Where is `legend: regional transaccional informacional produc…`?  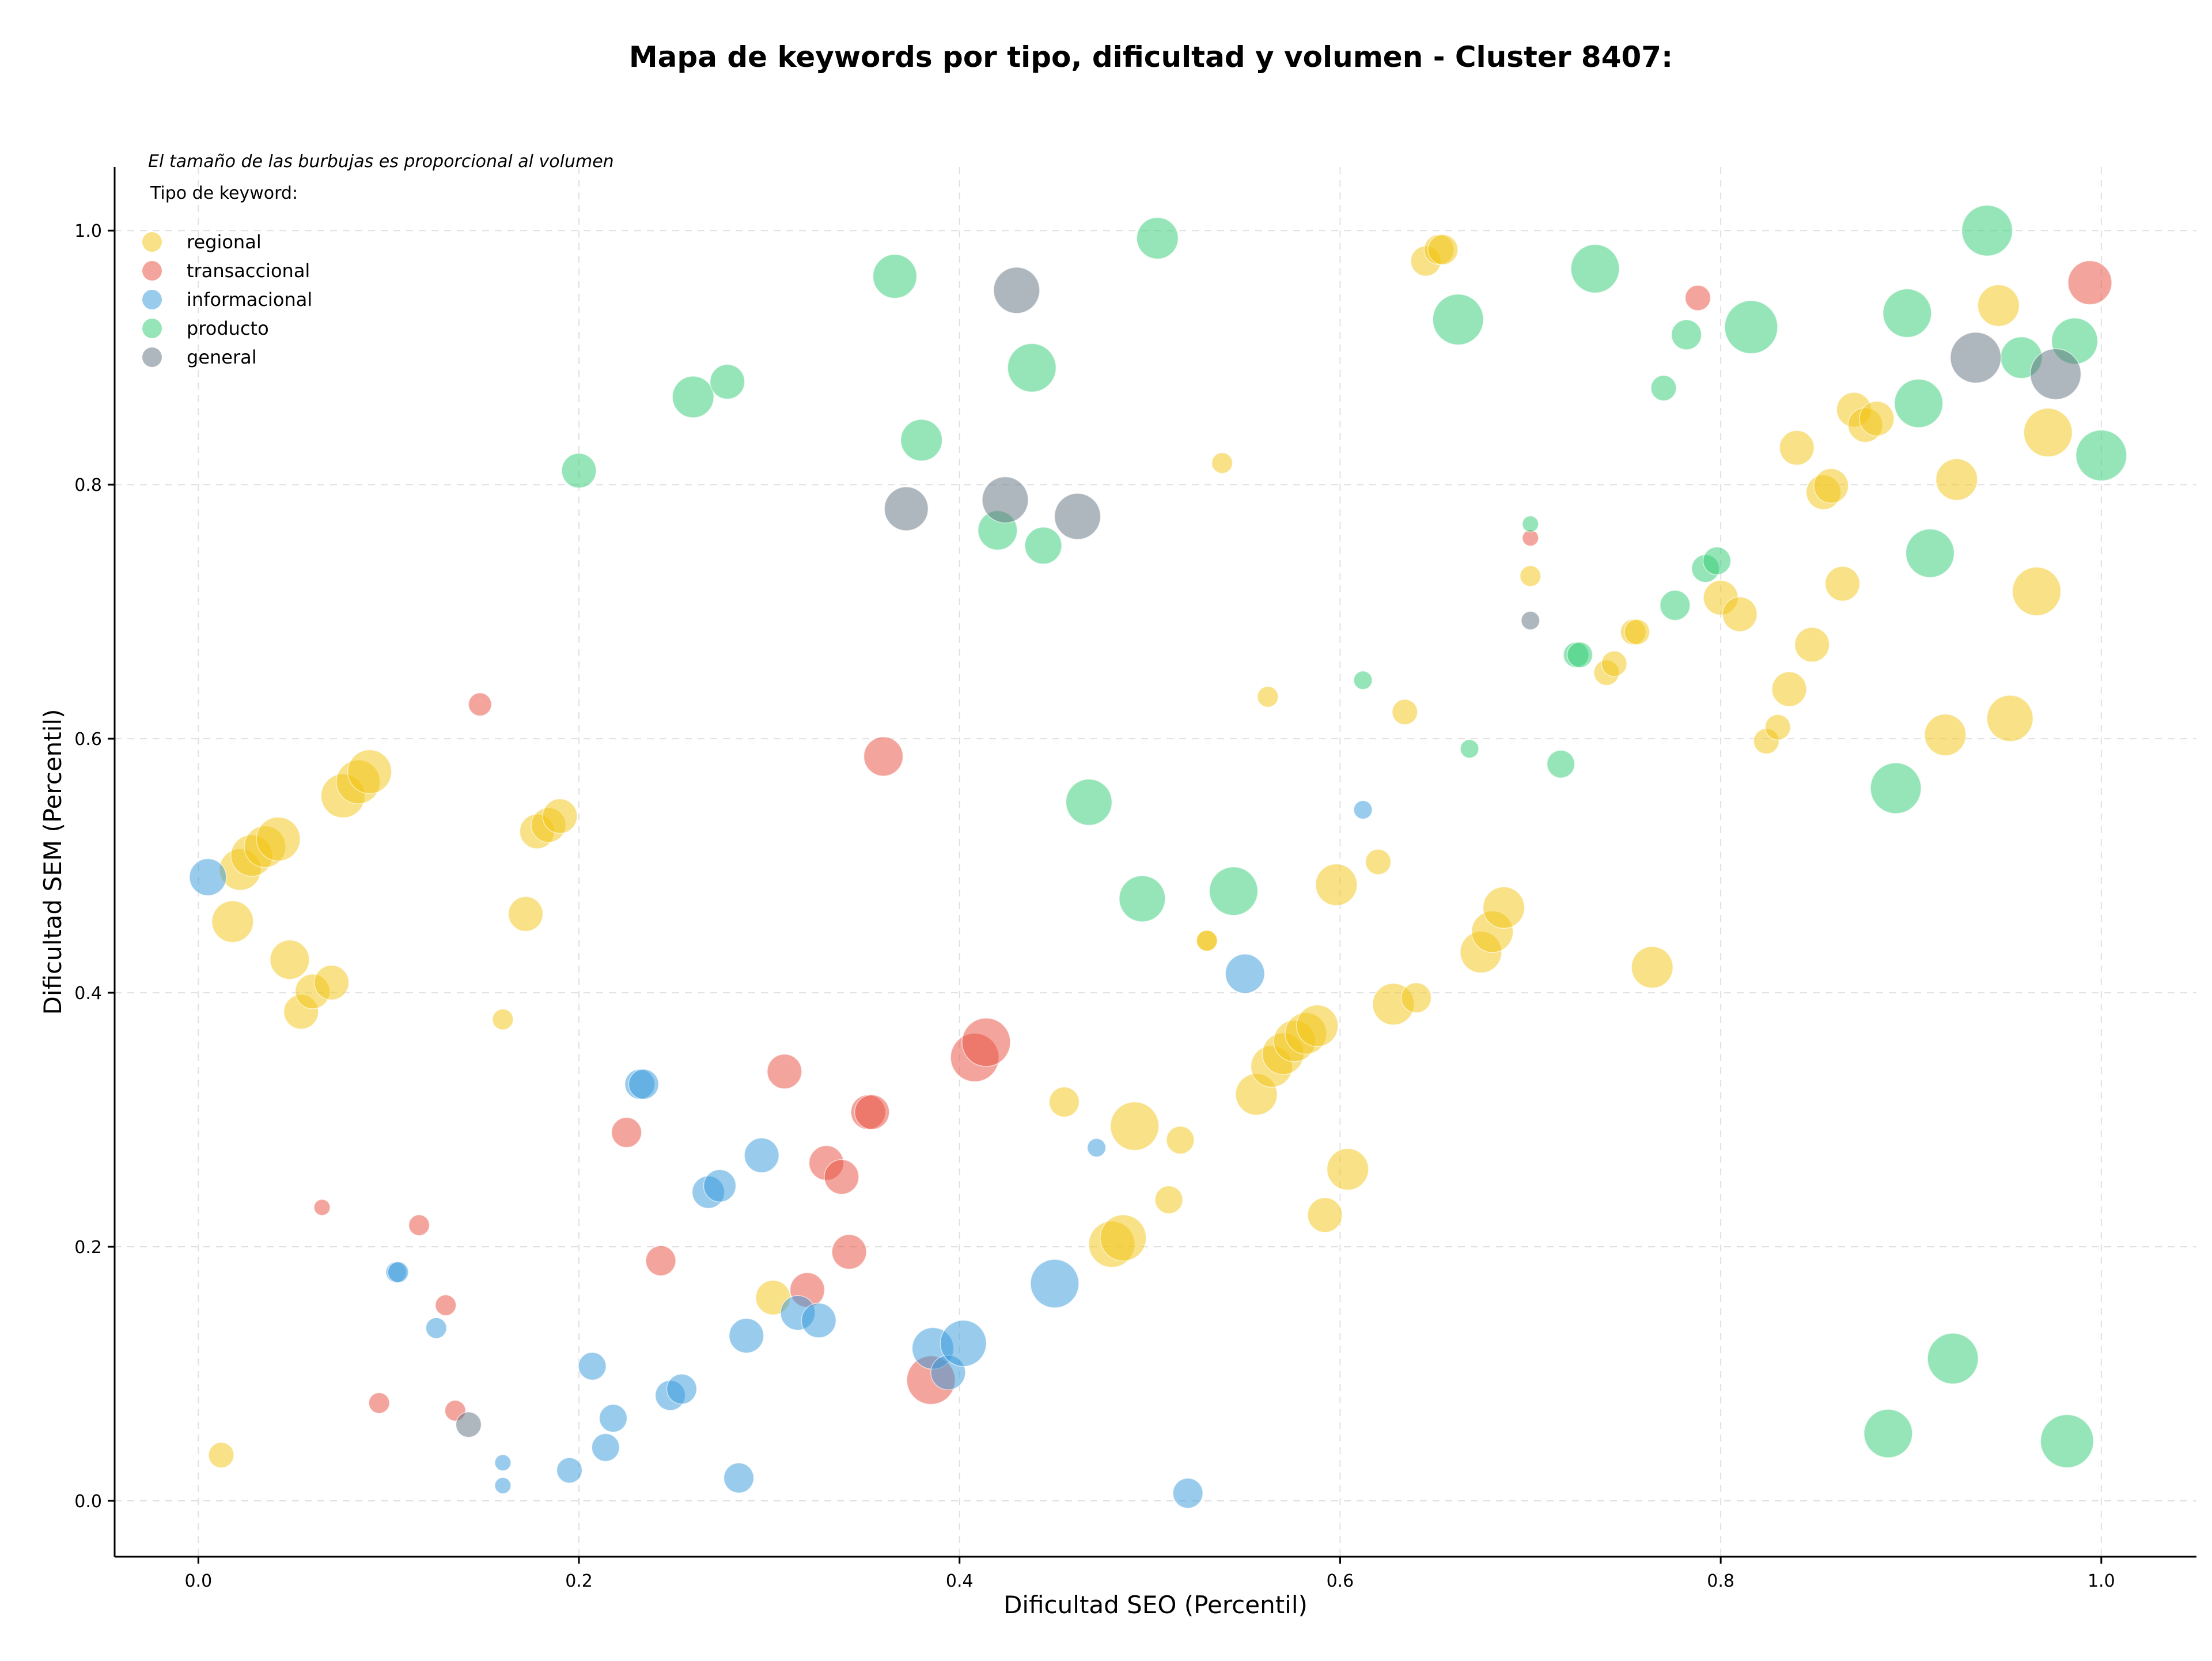
legend: regional transaccional informacional produc… is located at coordinates (227, 299).